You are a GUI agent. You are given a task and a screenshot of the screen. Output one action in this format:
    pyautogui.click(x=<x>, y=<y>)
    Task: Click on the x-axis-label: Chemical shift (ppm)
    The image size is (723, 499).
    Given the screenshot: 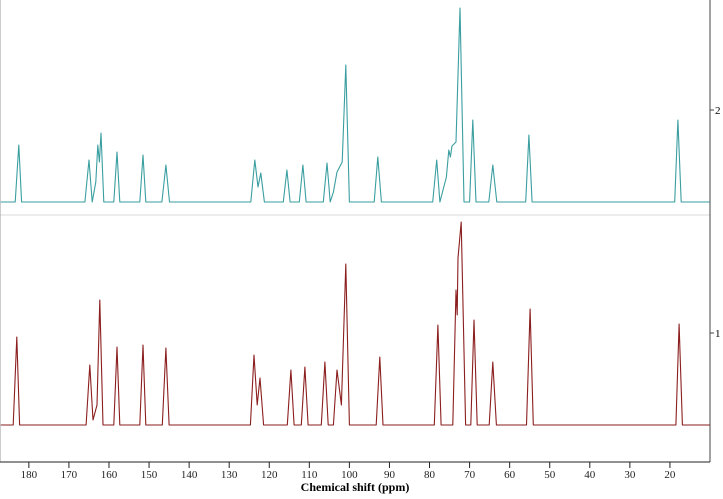 What is the action you would take?
    pyautogui.click(x=355, y=487)
    